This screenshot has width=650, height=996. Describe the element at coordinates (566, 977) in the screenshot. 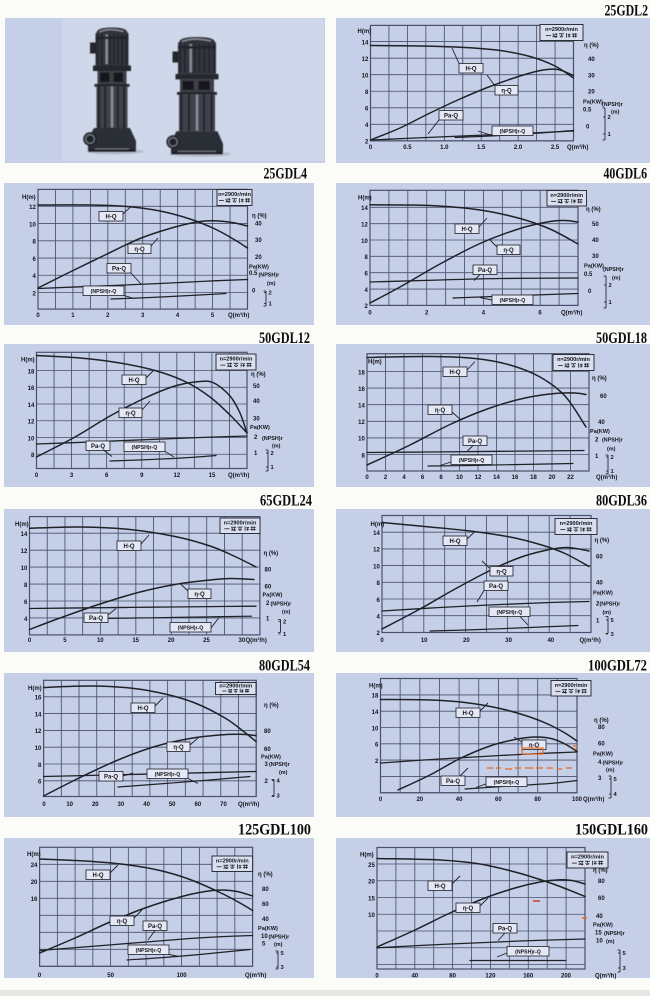

I see `svg-text: 200` at that location.